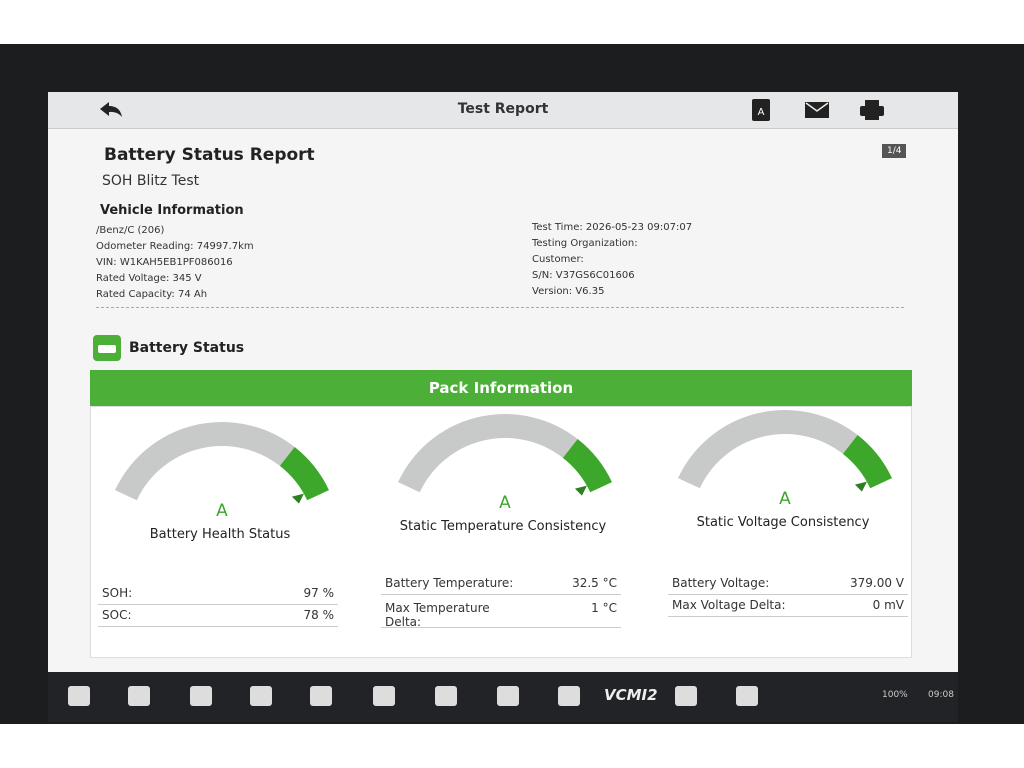 The width and height of the screenshot is (1024, 768). Describe the element at coordinates (117, 615) in the screenshot. I see `metric-label: SOC:` at that location.